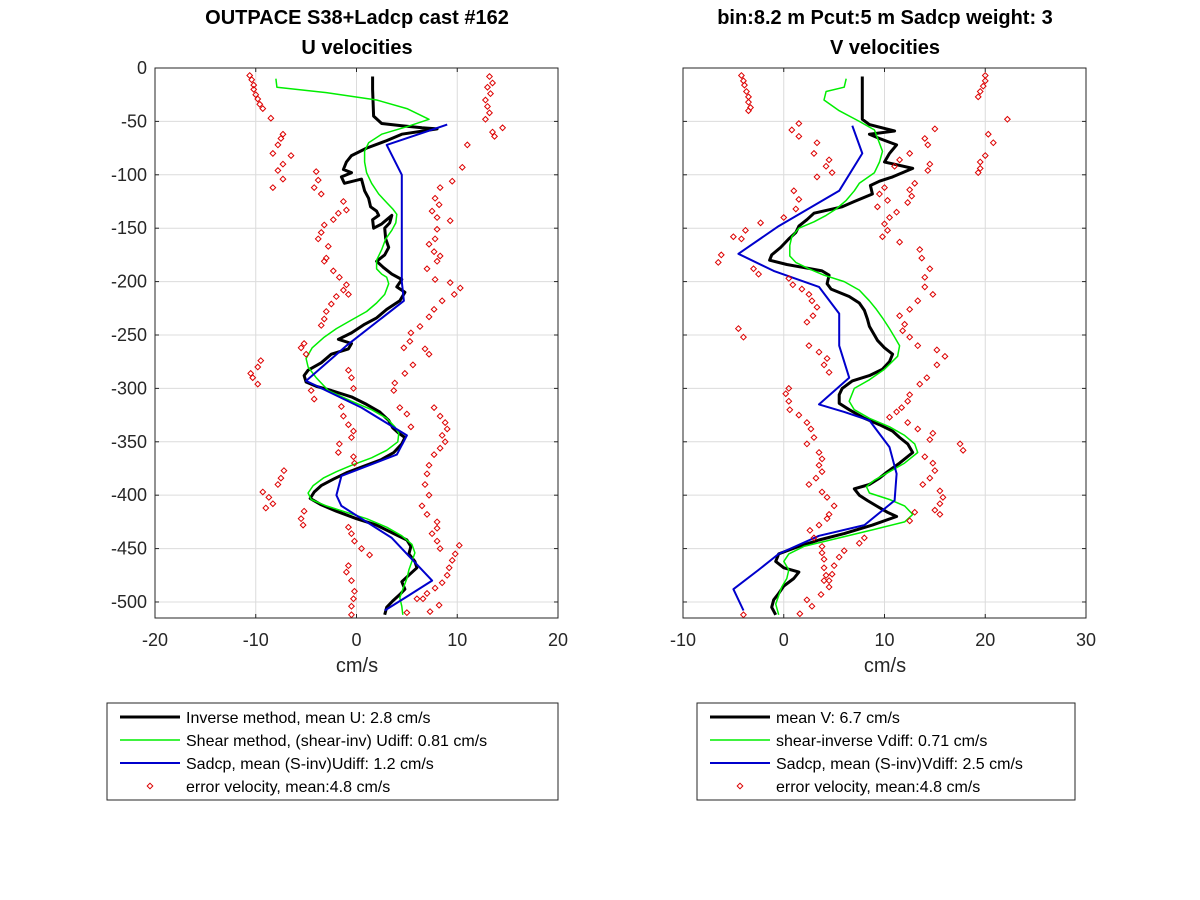  Describe the element at coordinates (841, 346) in the screenshot. I see `v-series-0-line` at that location.